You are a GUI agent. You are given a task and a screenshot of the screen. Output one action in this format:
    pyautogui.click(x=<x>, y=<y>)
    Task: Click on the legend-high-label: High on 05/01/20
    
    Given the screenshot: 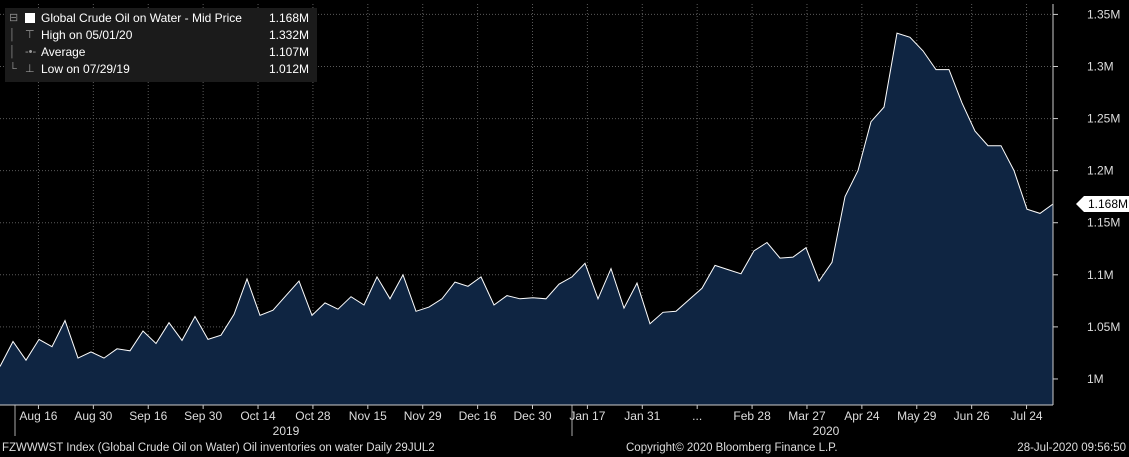 What is the action you would take?
    pyautogui.click(x=87, y=35)
    